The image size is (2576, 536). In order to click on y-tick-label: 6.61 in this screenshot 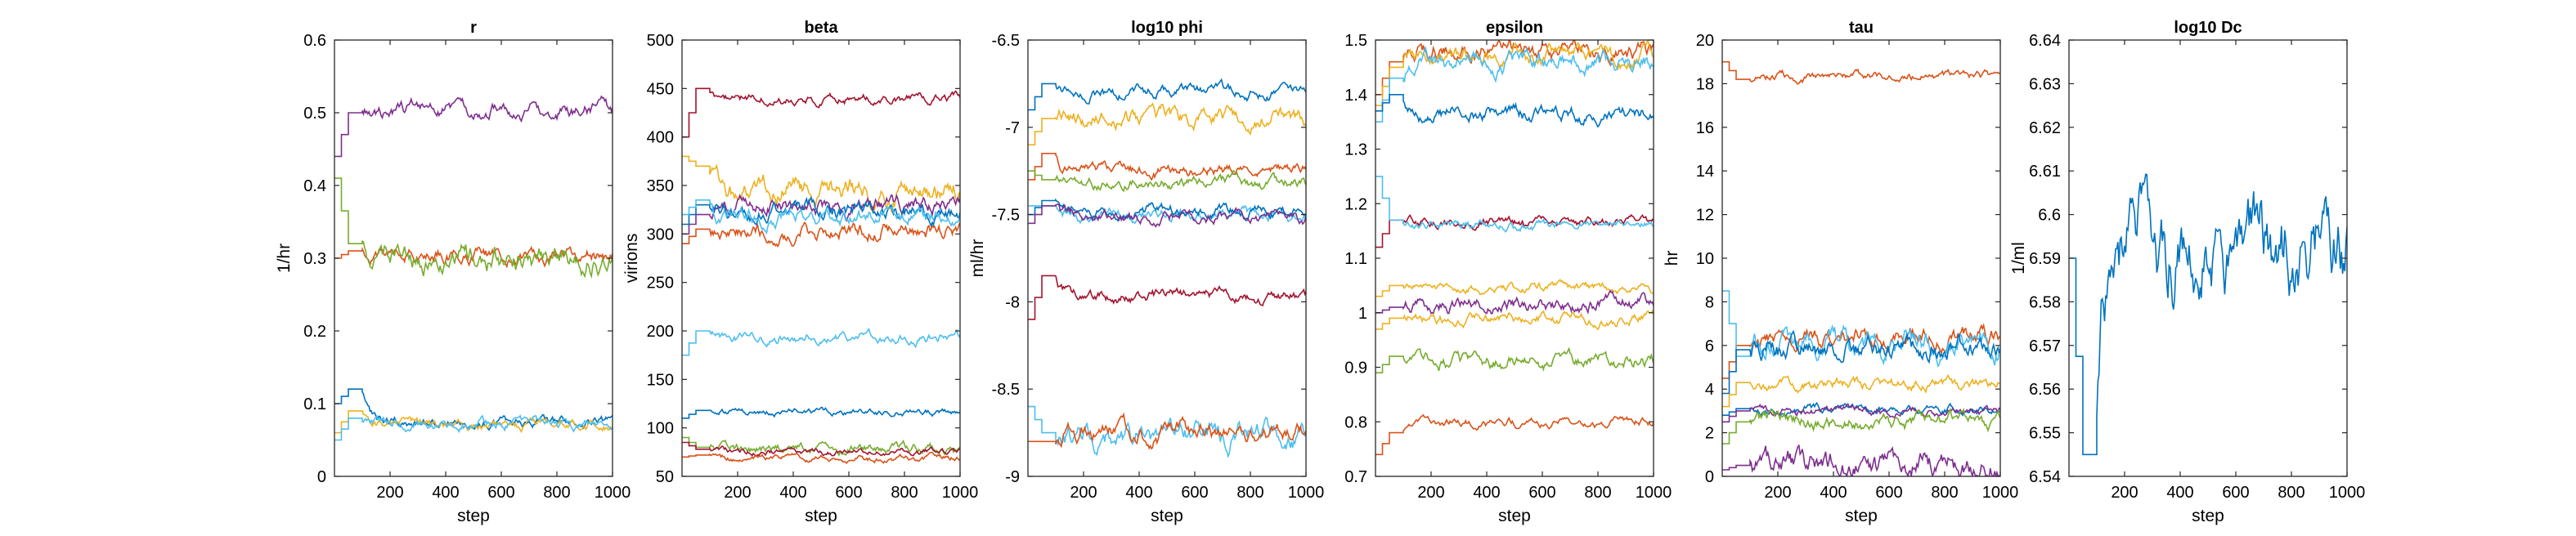, I will do `click(2045, 172)`.